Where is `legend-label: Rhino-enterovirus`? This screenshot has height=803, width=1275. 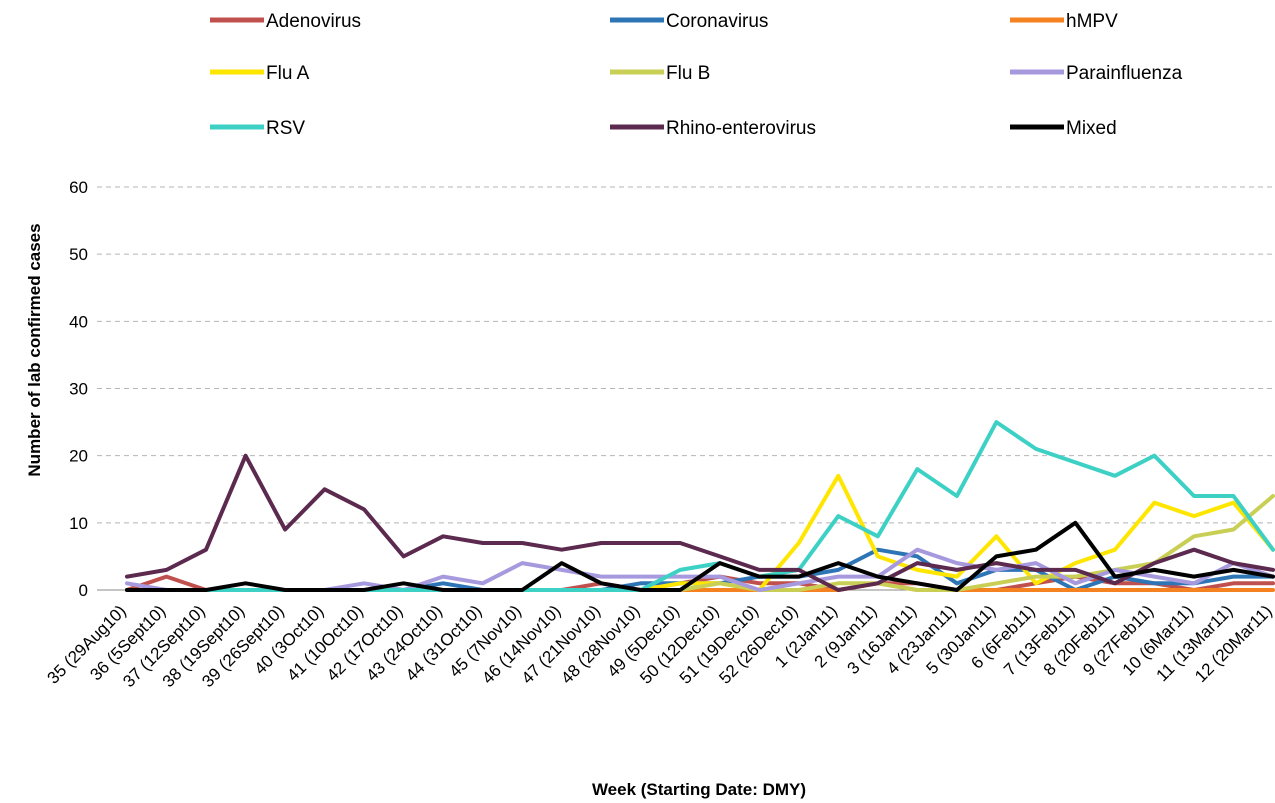
legend-label: Rhino-enterovirus is located at coordinates (741, 128).